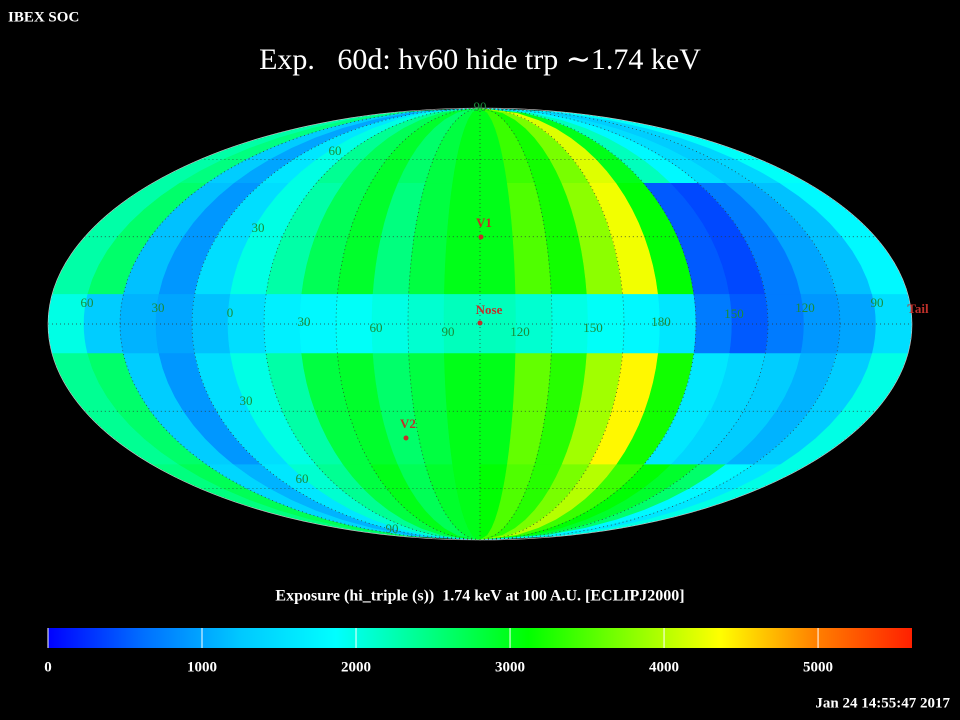  I want to click on annotation: Nose, so click(489, 309).